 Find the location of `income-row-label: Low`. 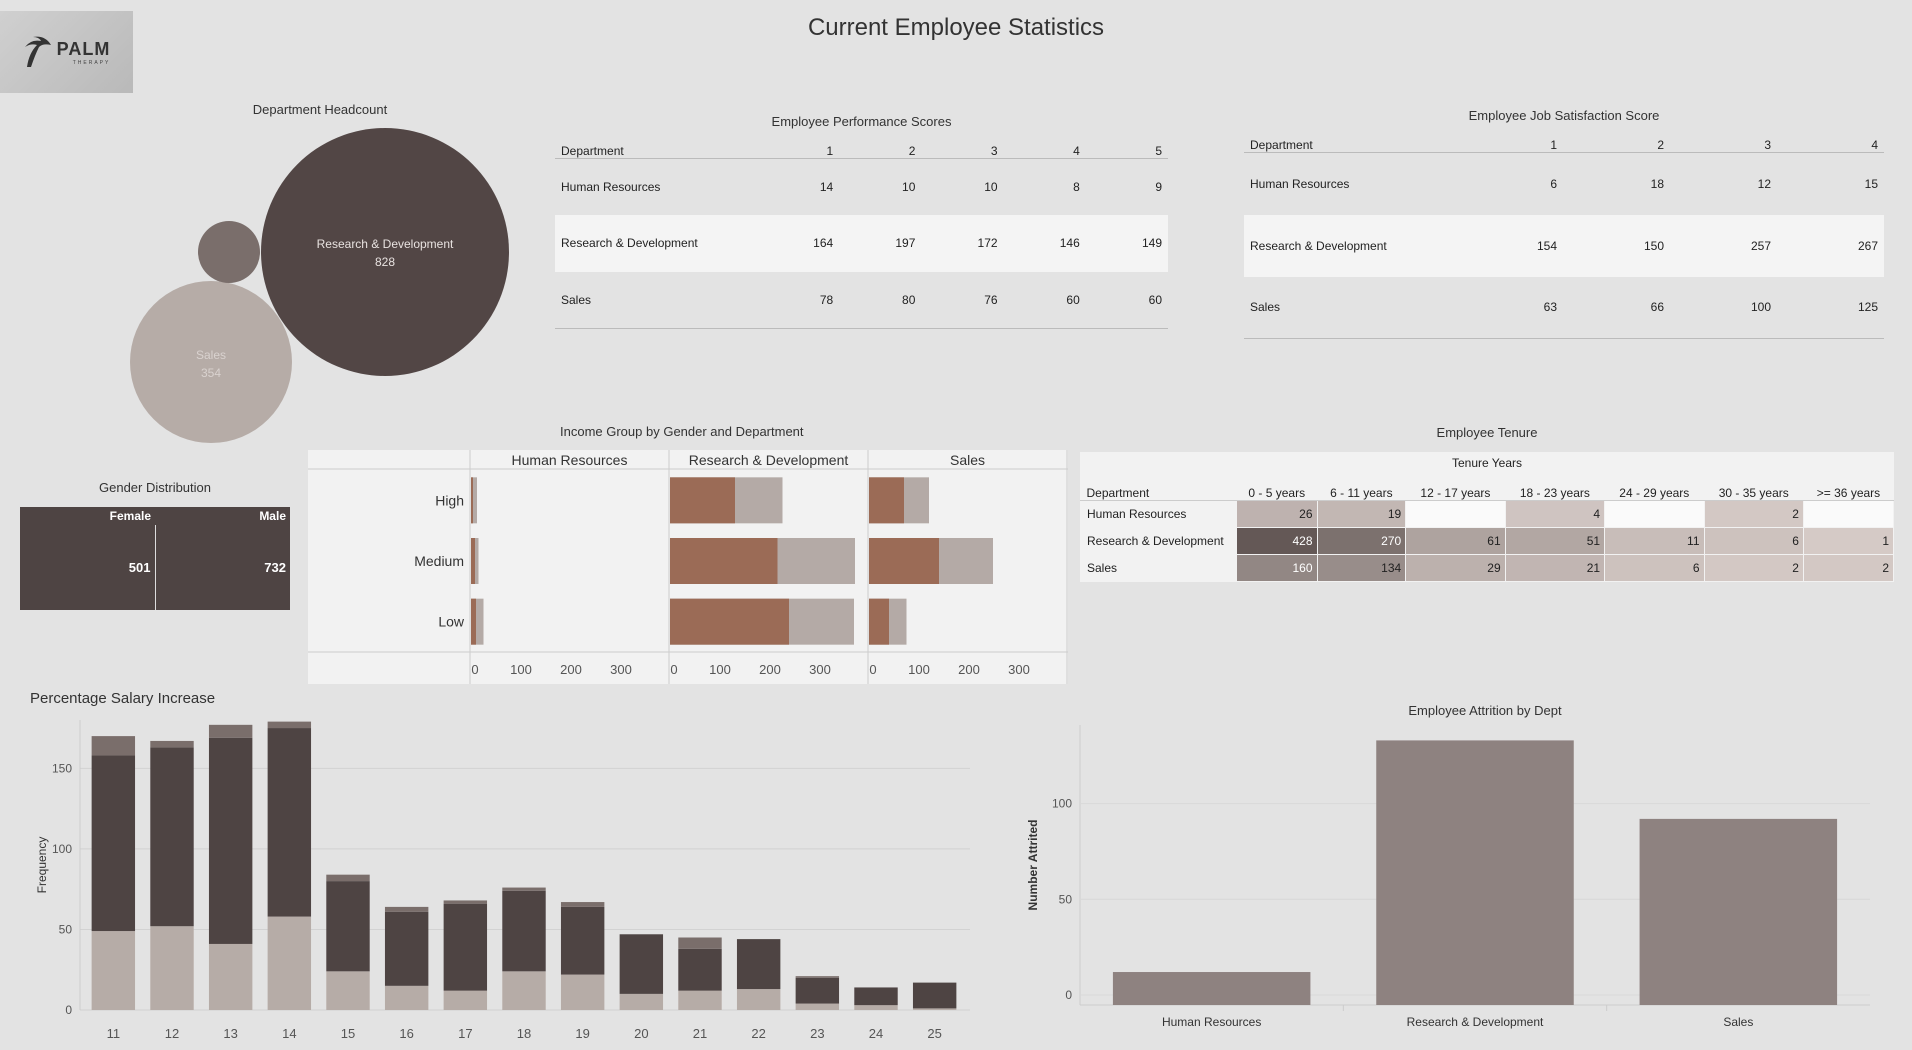

income-row-label: Low is located at coordinates (451, 622).